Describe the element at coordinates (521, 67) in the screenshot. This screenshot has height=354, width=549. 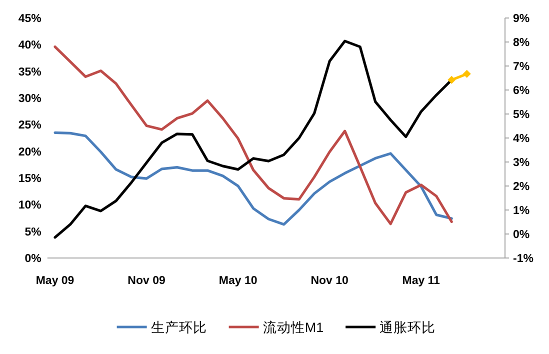
I see `y2-tick-label: 7%` at that location.